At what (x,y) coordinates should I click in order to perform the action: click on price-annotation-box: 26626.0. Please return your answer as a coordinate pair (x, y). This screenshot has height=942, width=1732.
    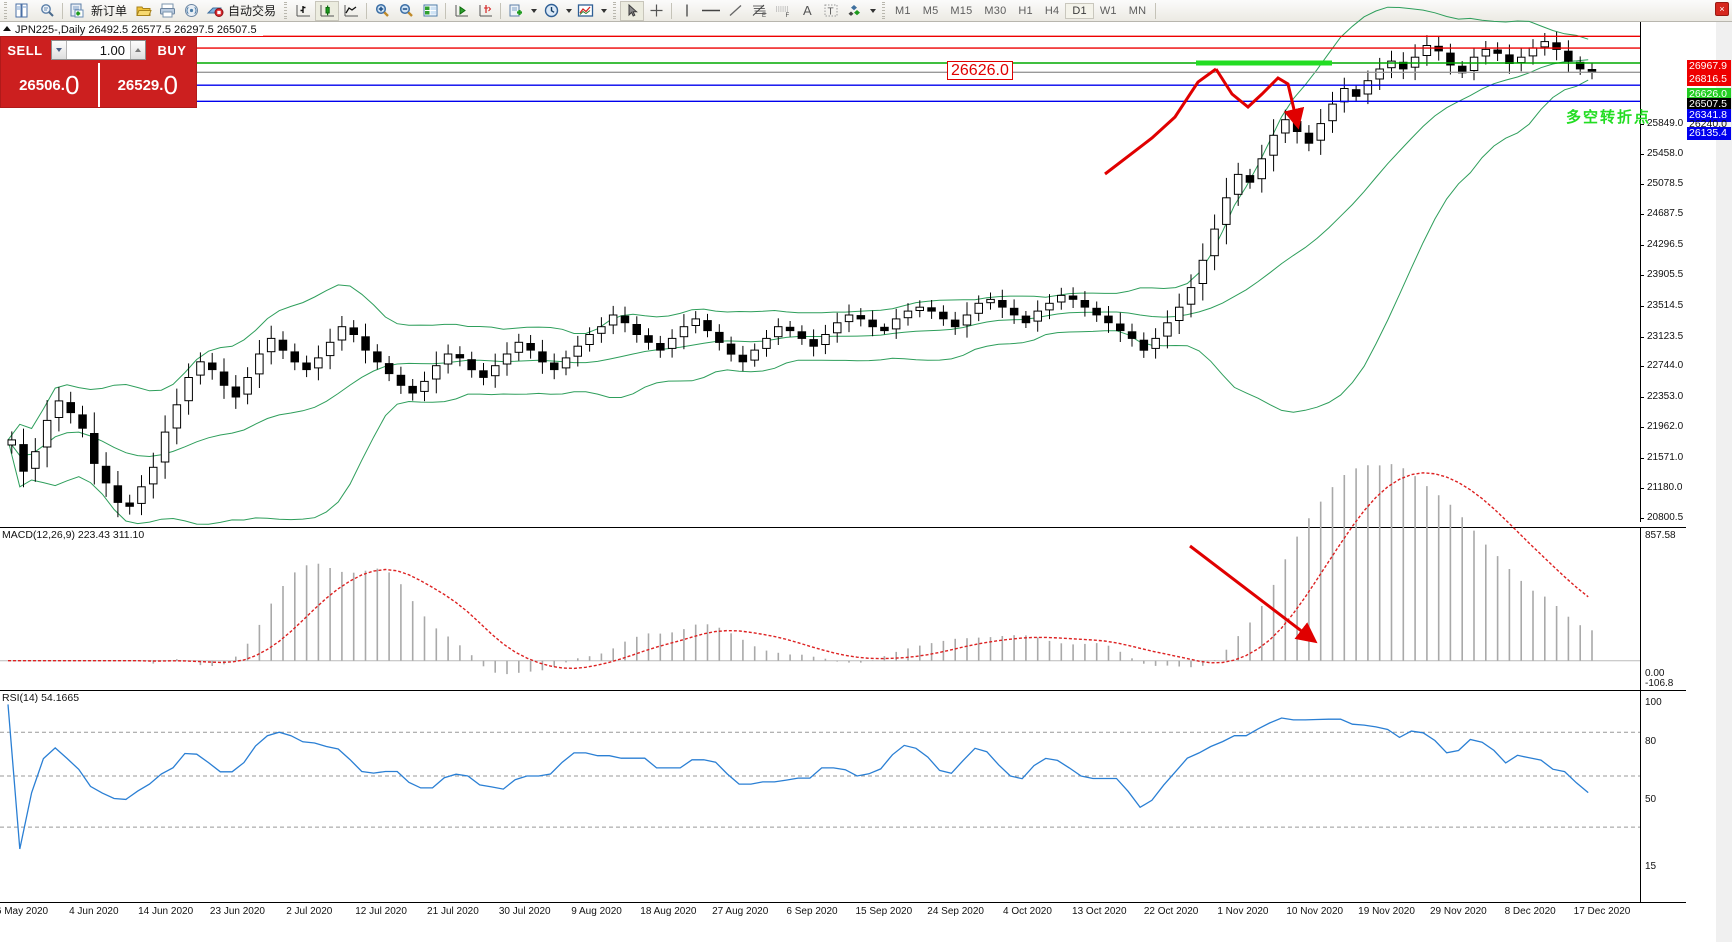
    Looking at the image, I should click on (980, 70).